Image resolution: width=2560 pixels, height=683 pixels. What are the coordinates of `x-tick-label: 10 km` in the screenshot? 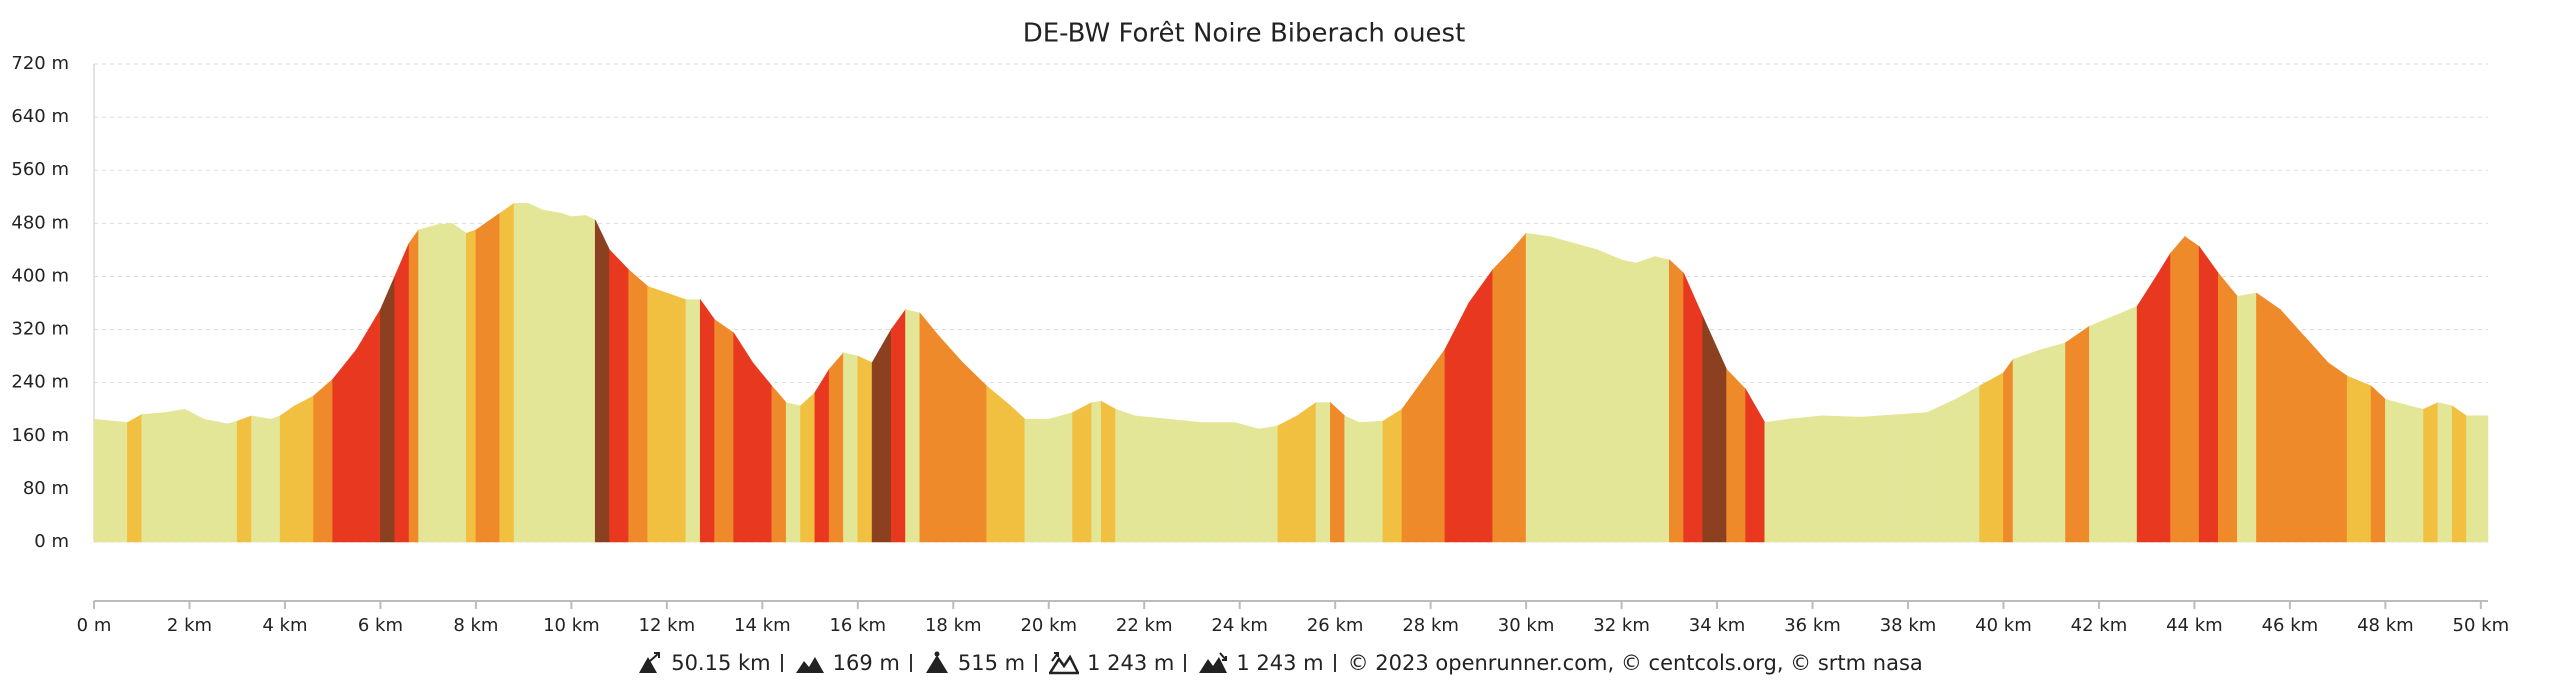 It's located at (571, 625).